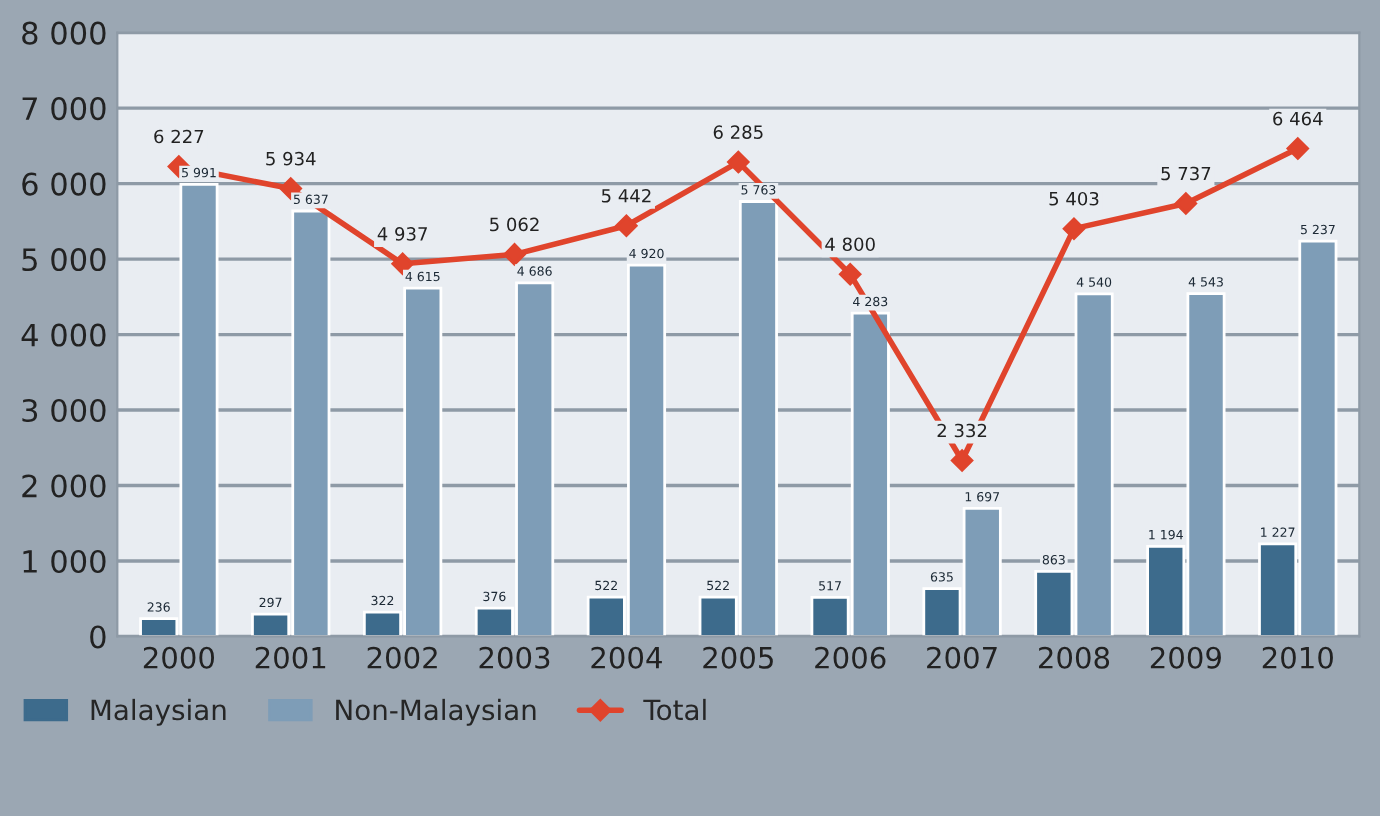  Describe the element at coordinates (179, 657) in the screenshot. I see `x-tick-label: 2000` at that location.